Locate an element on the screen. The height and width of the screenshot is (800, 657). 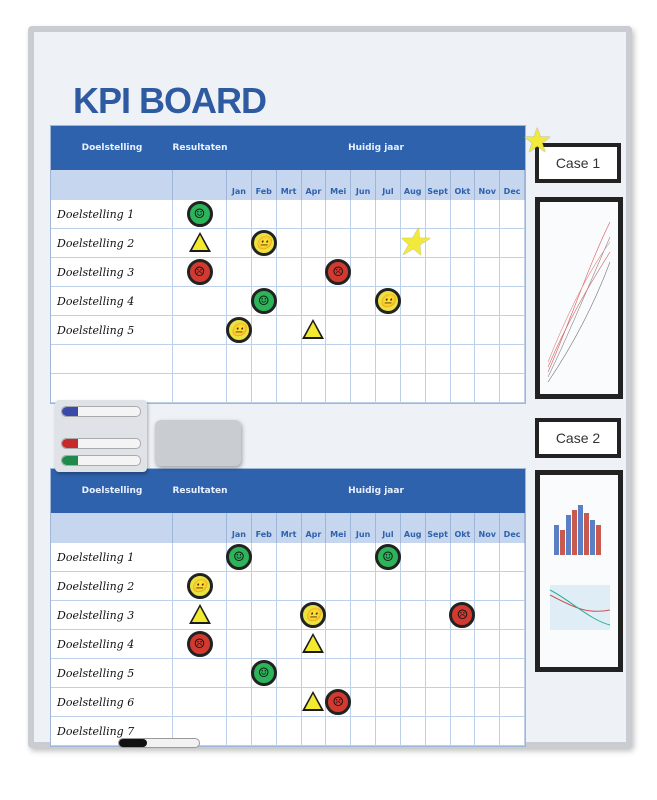
marker-green is located at coordinates (101, 460).